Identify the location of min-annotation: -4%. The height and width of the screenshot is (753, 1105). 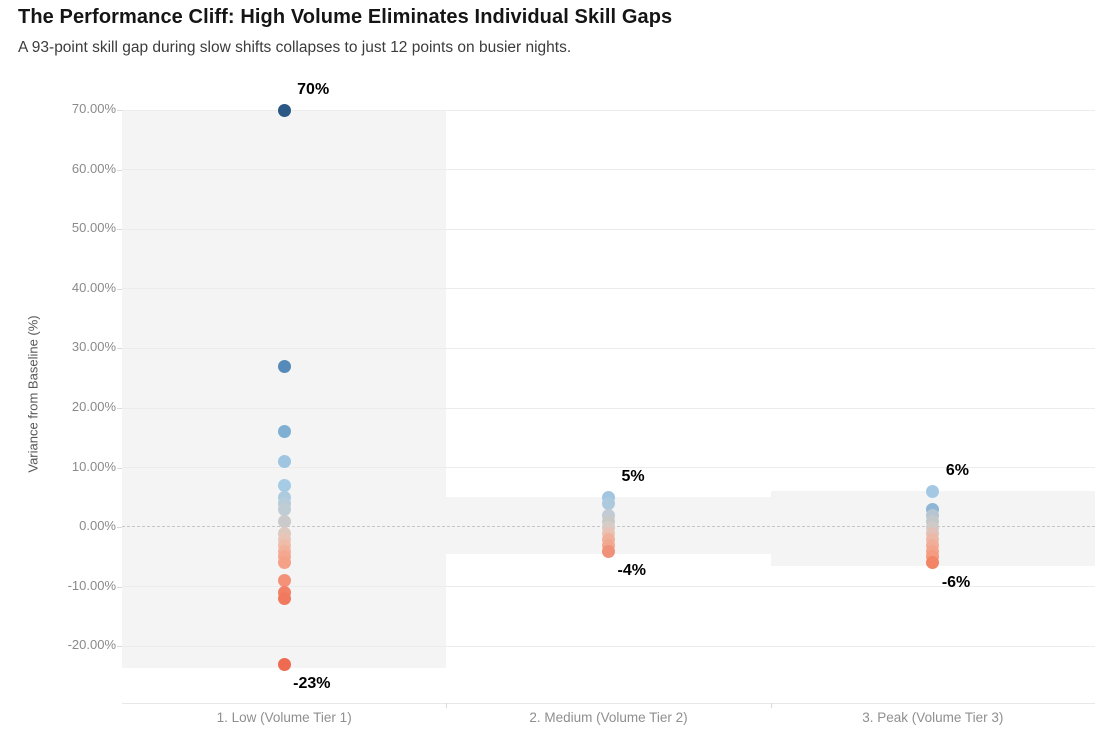
(631, 571).